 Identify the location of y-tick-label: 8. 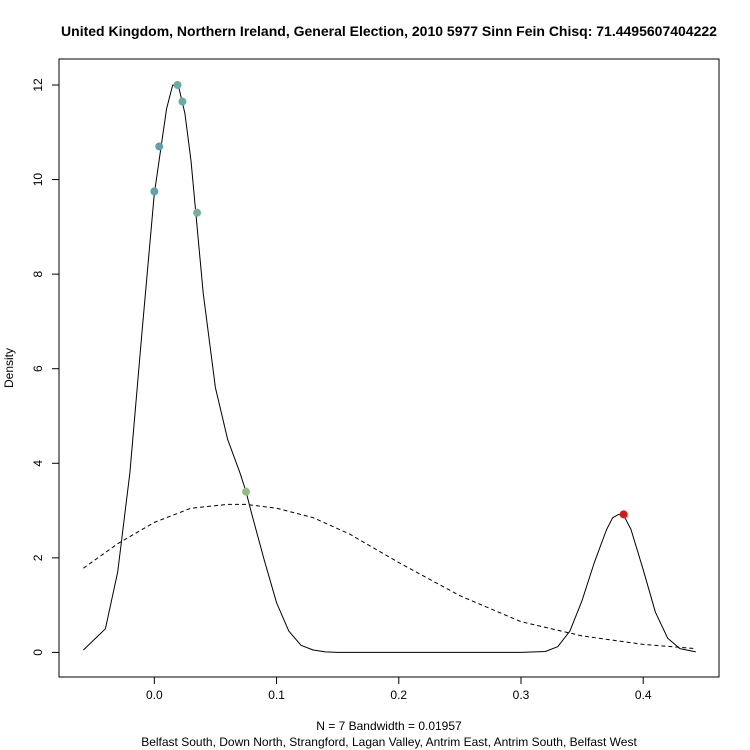
(38, 273).